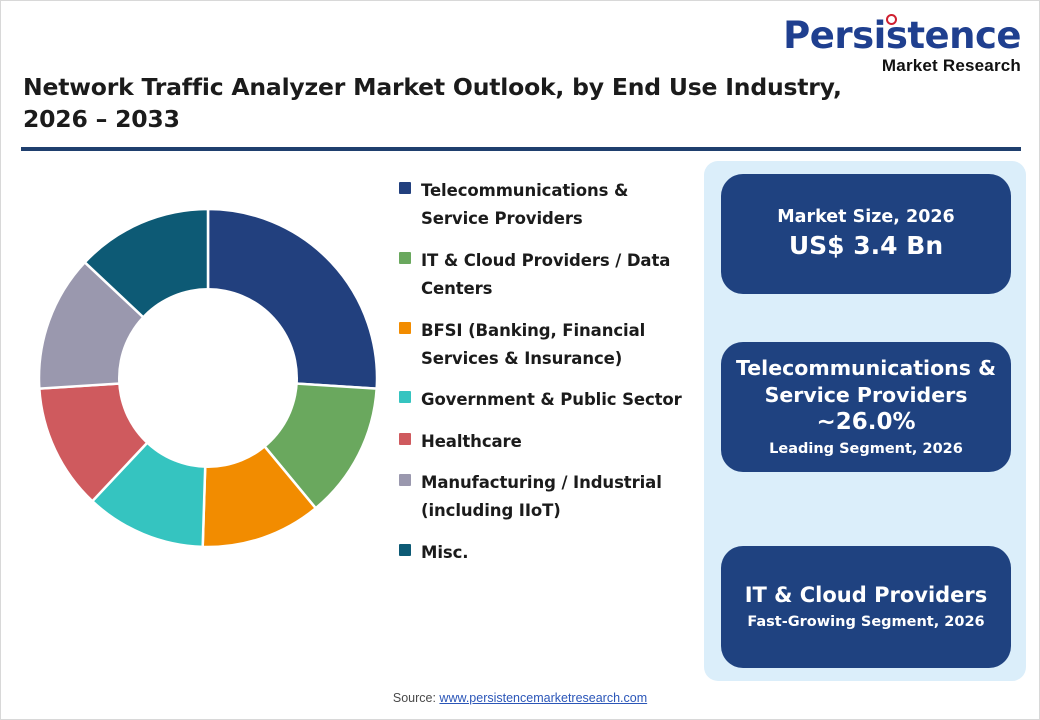 The width and height of the screenshot is (1040, 720). I want to click on market-size-card: Market Size, 2026 US$ 3.4 Bn, so click(866, 234).